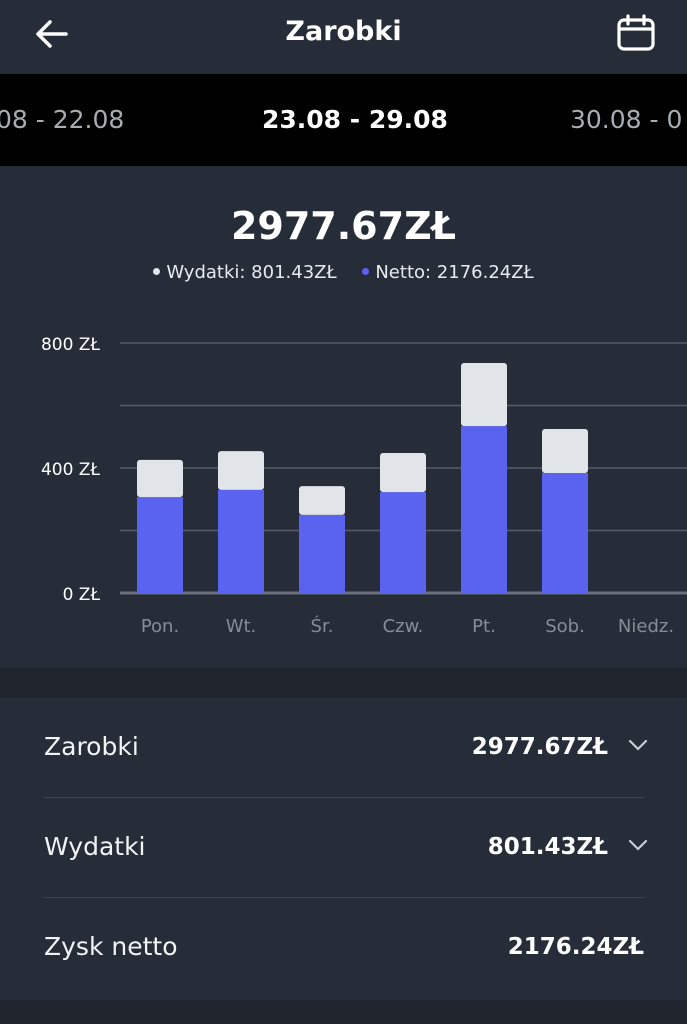 The height and width of the screenshot is (1024, 687). What do you see at coordinates (565, 626) in the screenshot?
I see `x-tick-label: Sob.` at bounding box center [565, 626].